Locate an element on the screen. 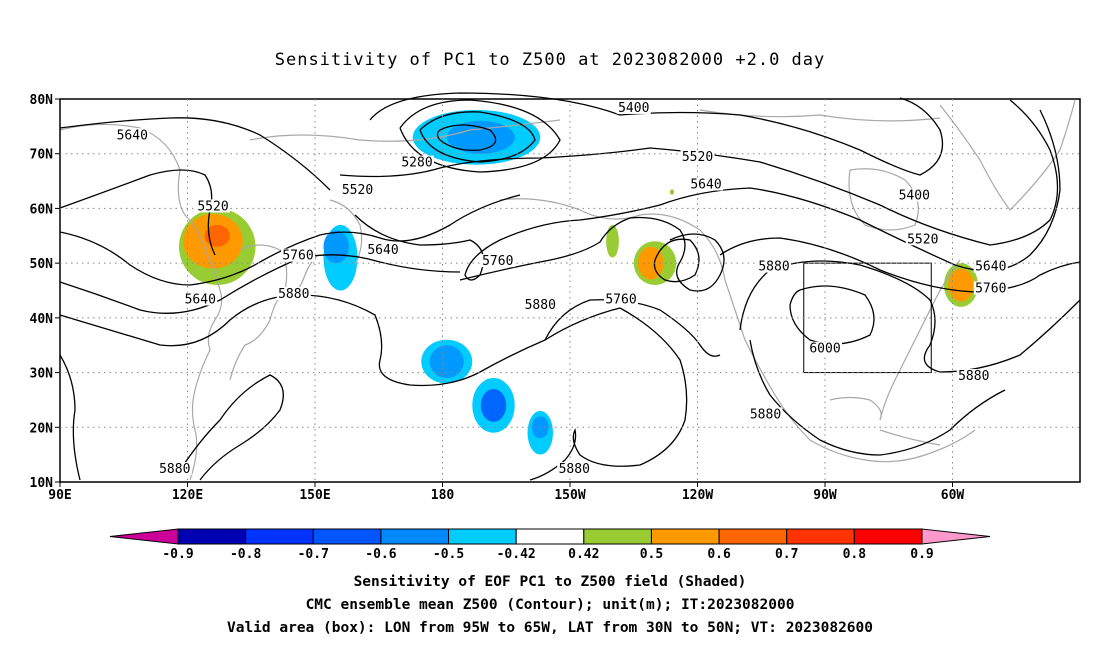  colorbar-label: 0.6 is located at coordinates (719, 554).